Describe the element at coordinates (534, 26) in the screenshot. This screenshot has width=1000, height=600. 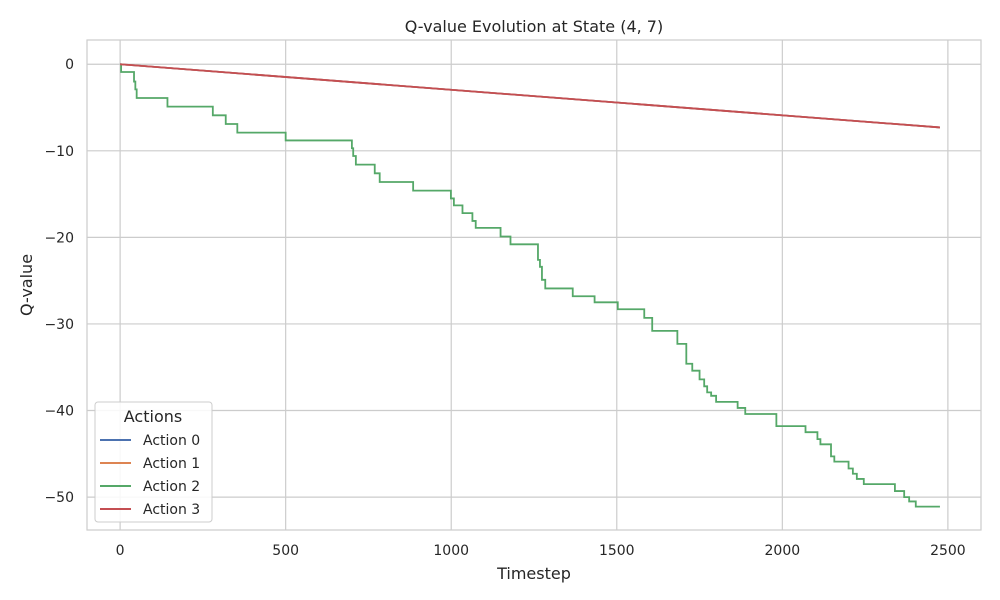
I see `chart-title: Q-value Evolution at State (4, 7)` at that location.